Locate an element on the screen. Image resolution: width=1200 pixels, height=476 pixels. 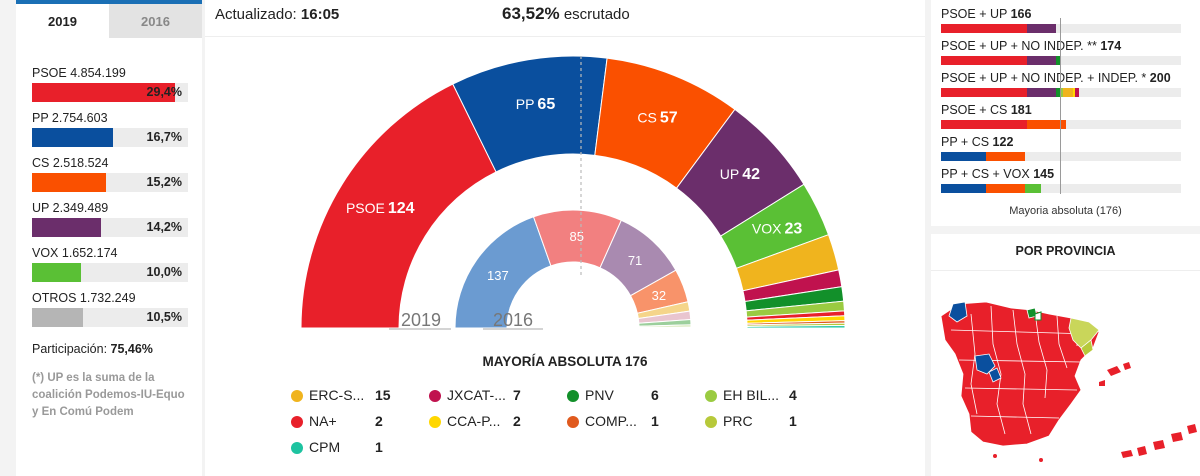
updated-label: Actualizado: is located at coordinates (256, 14).